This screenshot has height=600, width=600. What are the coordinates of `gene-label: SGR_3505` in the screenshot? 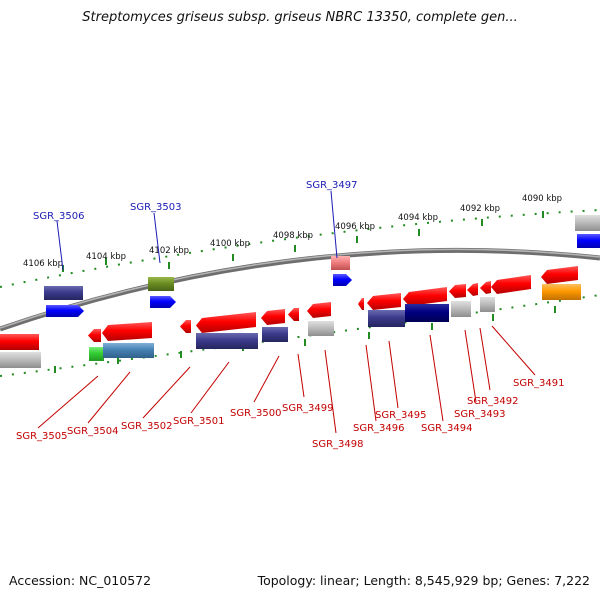 It's located at (42, 436).